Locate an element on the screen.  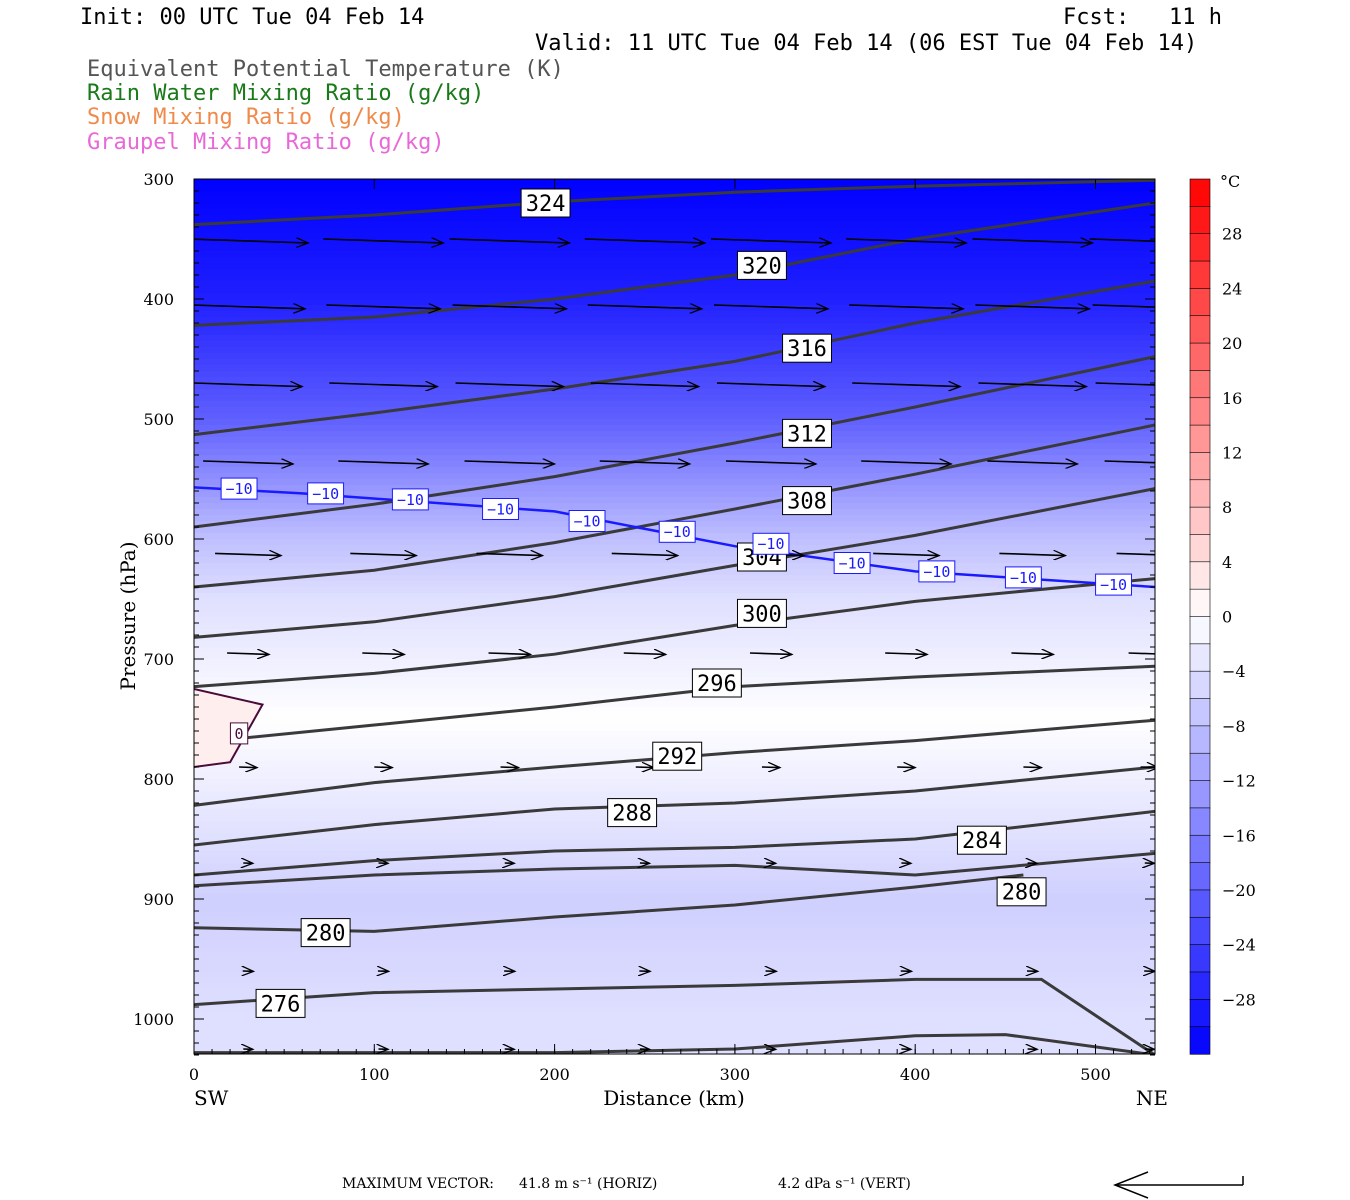
field-graupel: Graupel Mixing Ratio (g/kg) is located at coordinates (266, 142).